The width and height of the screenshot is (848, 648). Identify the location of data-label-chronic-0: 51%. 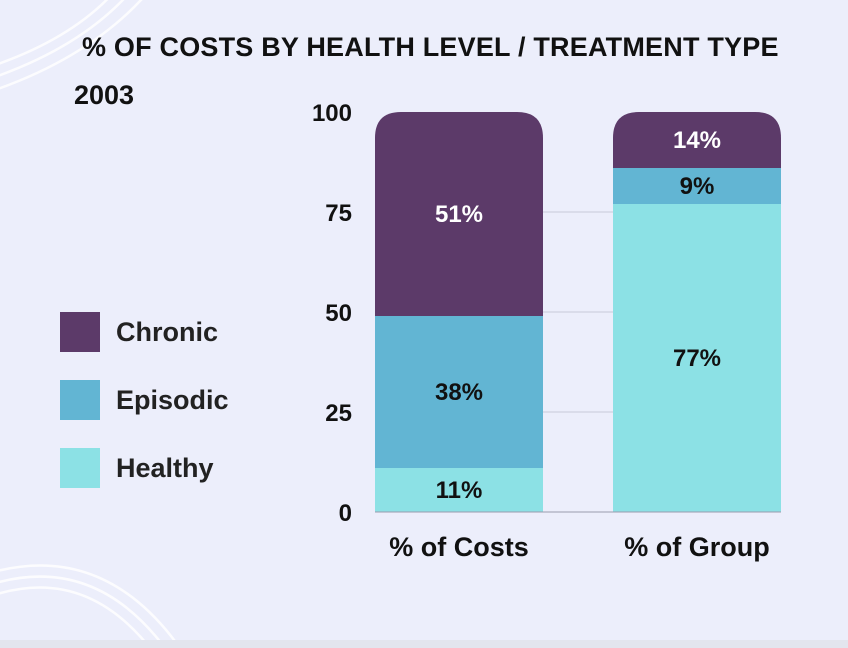
(459, 214).